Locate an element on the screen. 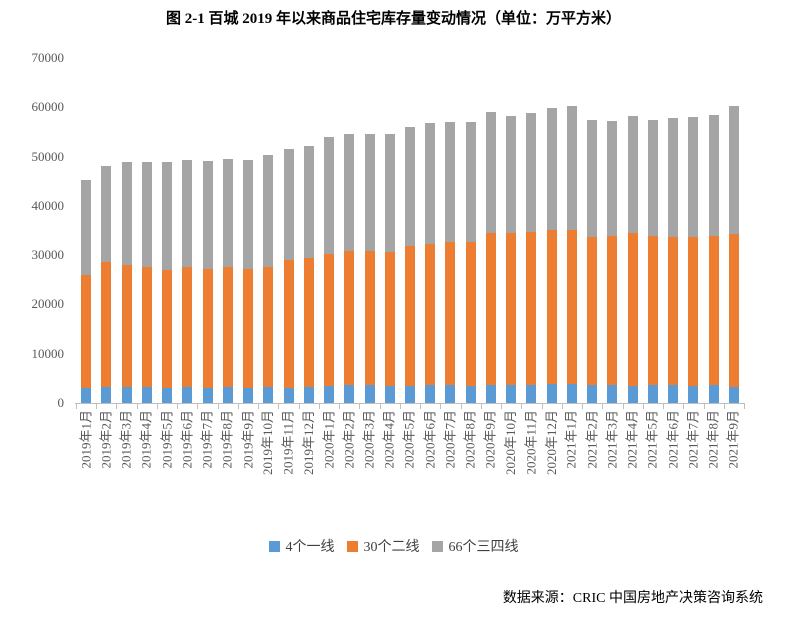  data-source-note: 数据来源：CRIC 中国房地产决策咨询系统 is located at coordinates (632, 598).